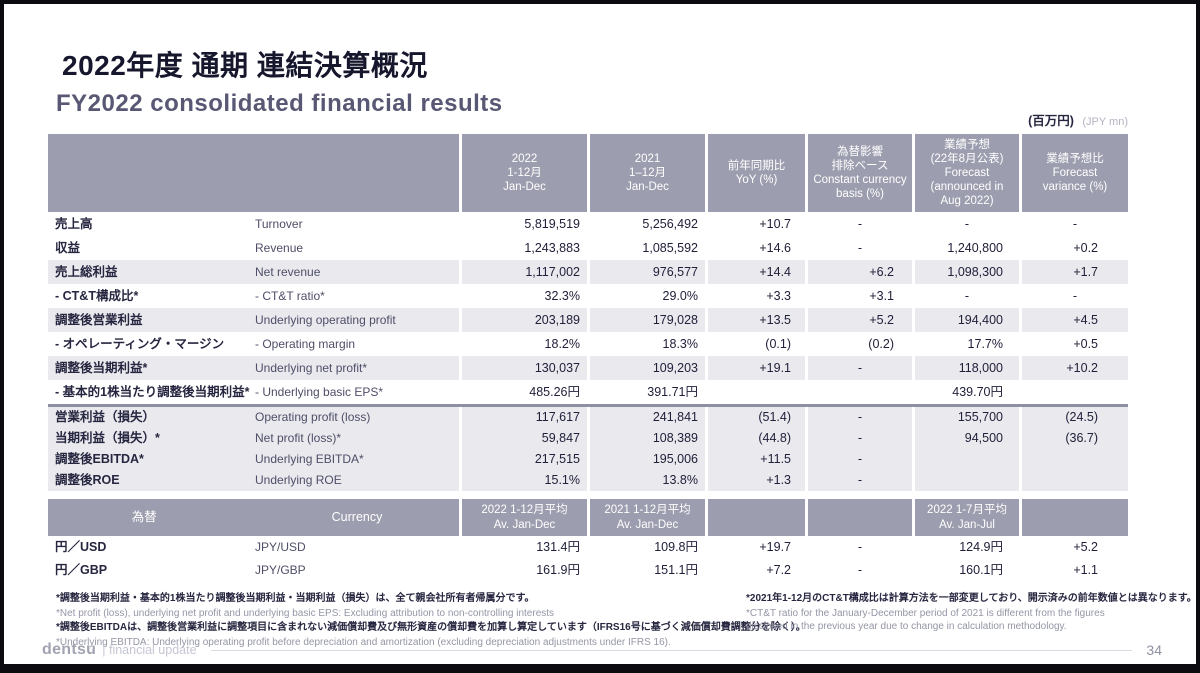  I want to click on value-constant-currency, so click(860, 392).